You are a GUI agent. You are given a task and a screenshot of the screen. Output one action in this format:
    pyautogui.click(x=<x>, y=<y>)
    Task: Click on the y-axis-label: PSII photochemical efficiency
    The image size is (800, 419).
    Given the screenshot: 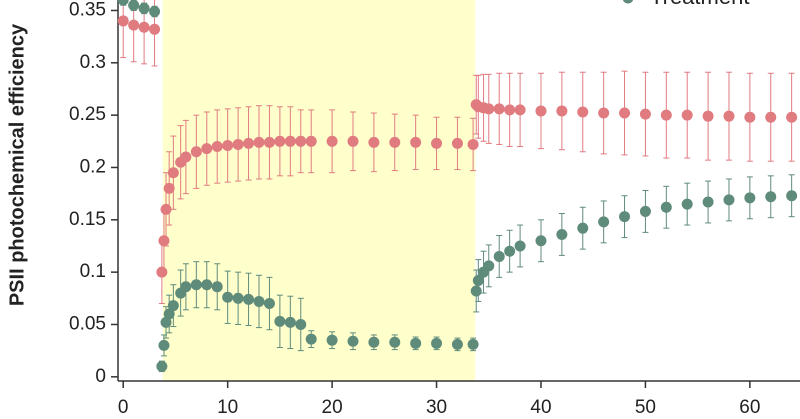 What is the action you would take?
    pyautogui.click(x=17, y=164)
    